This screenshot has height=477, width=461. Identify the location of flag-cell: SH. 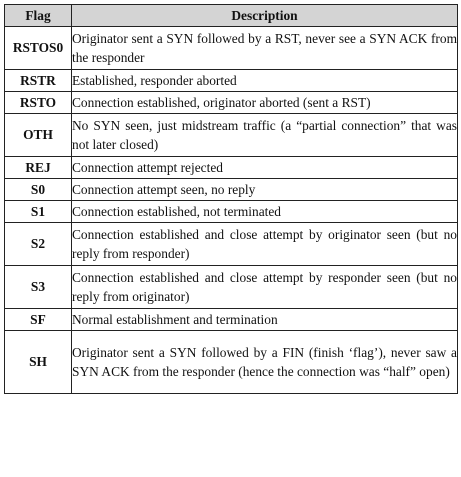
(38, 362).